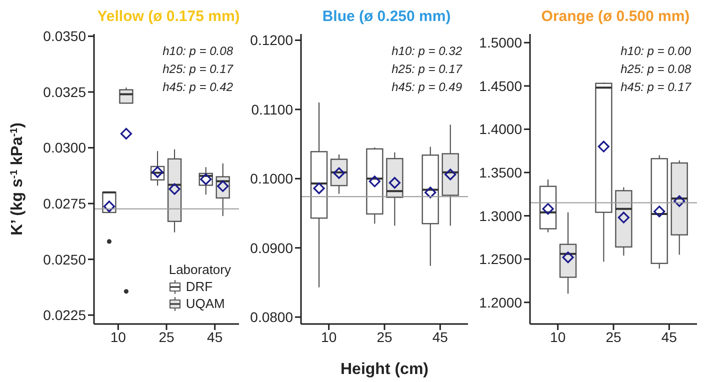  I want to click on annotation: h45: p = 0.42, so click(197, 87).